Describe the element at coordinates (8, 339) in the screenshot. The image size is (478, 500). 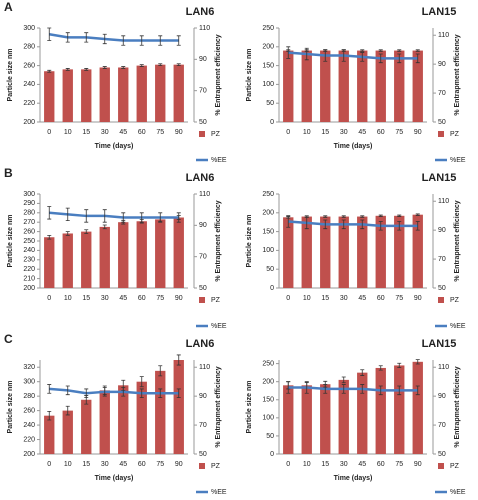
I see `panel-label: C` at that location.